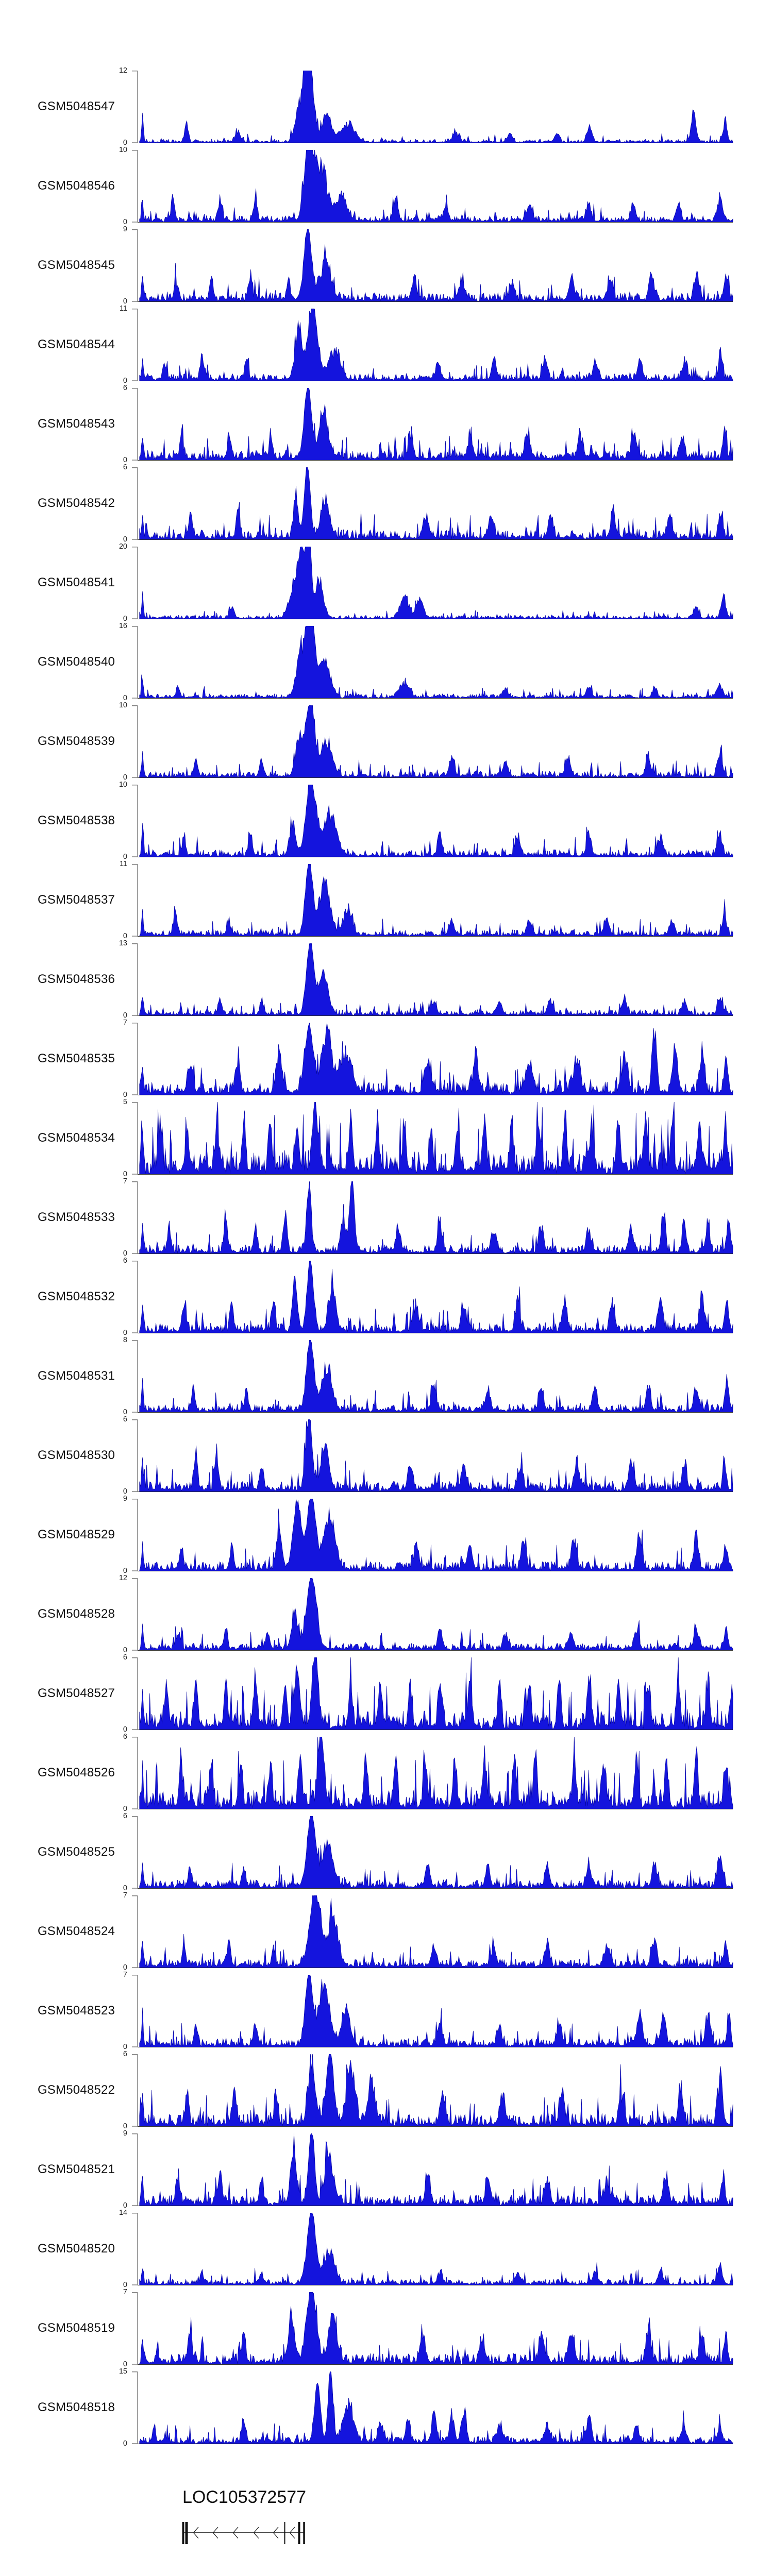  I want to click on track-row: GSM5048532 6 0, so click(386, 1299).